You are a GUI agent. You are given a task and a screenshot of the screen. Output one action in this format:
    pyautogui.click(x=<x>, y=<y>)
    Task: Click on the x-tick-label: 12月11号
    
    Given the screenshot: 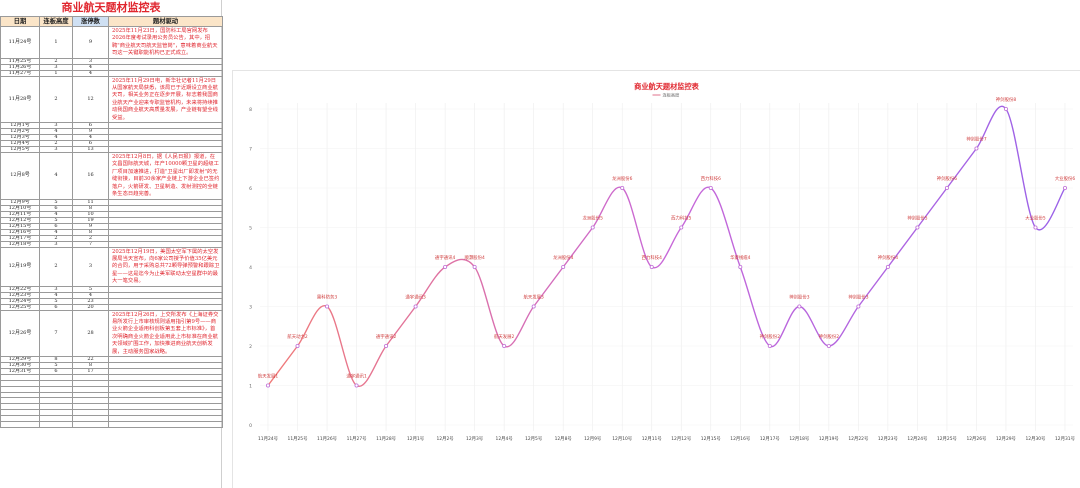 What is the action you would take?
    pyautogui.click(x=652, y=439)
    